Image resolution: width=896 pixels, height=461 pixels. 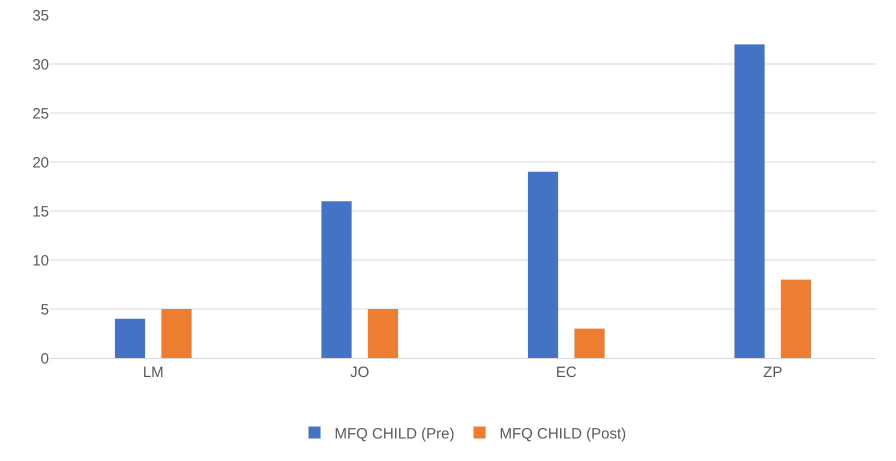 What do you see at coordinates (153, 372) in the screenshot?
I see `x-tick-label: LM` at bounding box center [153, 372].